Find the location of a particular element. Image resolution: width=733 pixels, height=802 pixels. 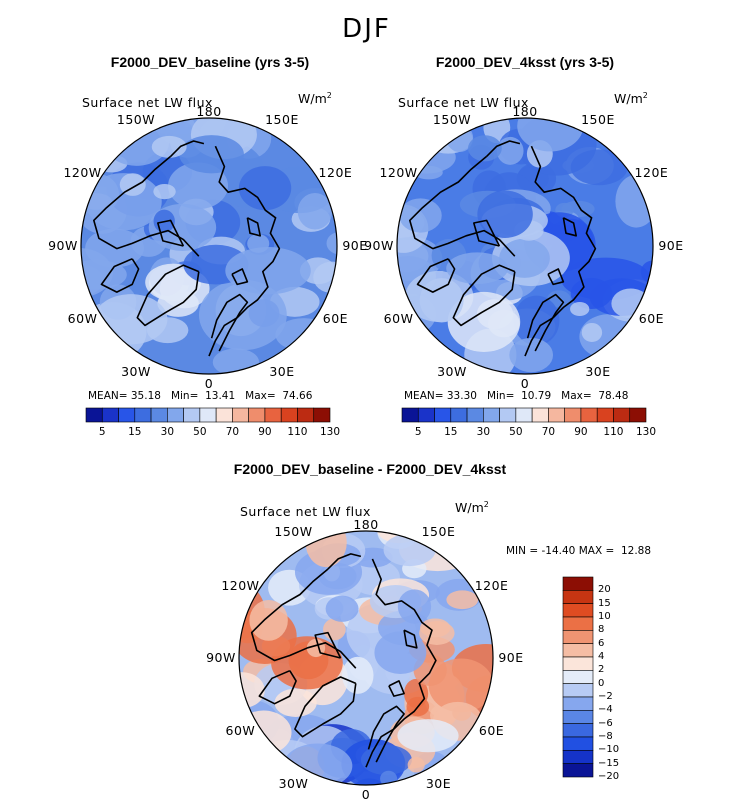

colorbar-tick-label: −8 is located at coordinates (605, 736).